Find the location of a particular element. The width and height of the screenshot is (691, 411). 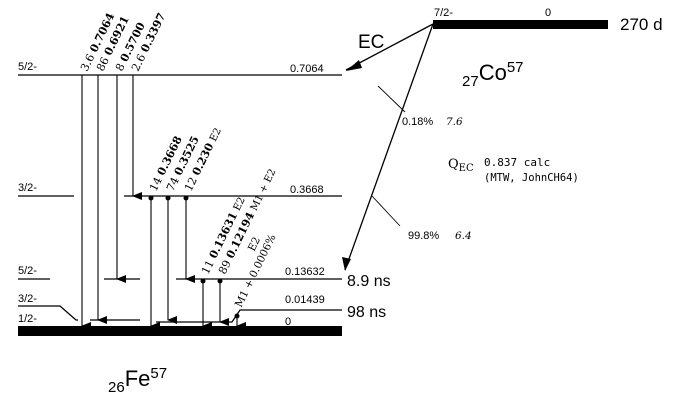

parent-z: 27 is located at coordinates (470, 81).